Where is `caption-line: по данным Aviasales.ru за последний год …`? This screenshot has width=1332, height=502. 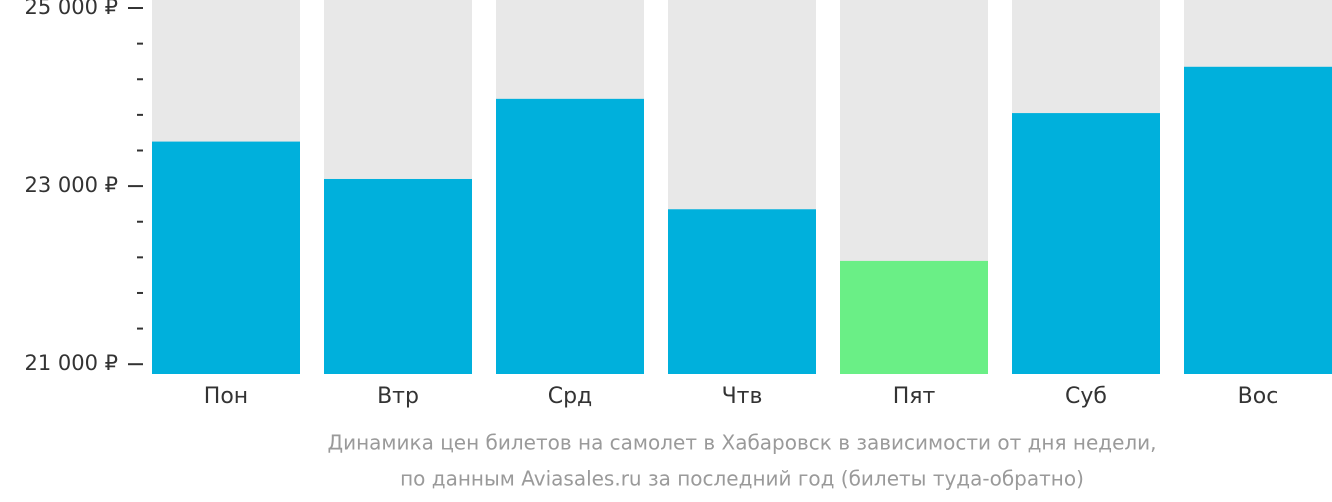 caption-line: по данным Aviasales.ru за последний год … is located at coordinates (742, 479).